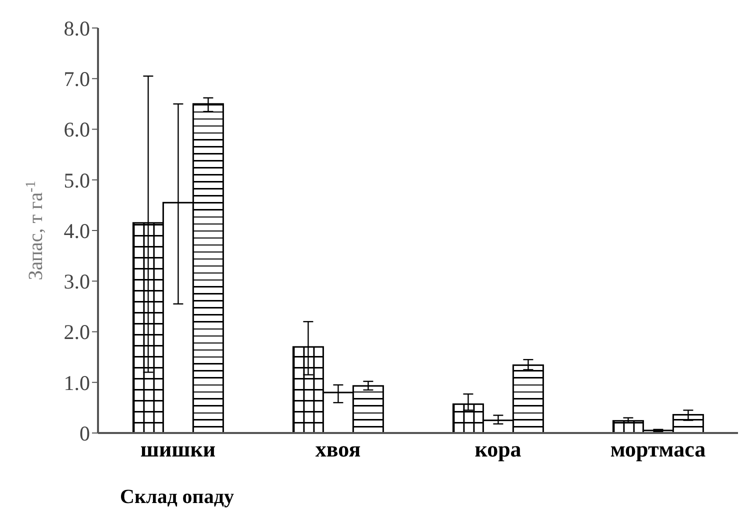 The height and width of the screenshot is (529, 756). Describe the element at coordinates (85, 433) in the screenshot. I see `y-tick-label: 0` at that location.